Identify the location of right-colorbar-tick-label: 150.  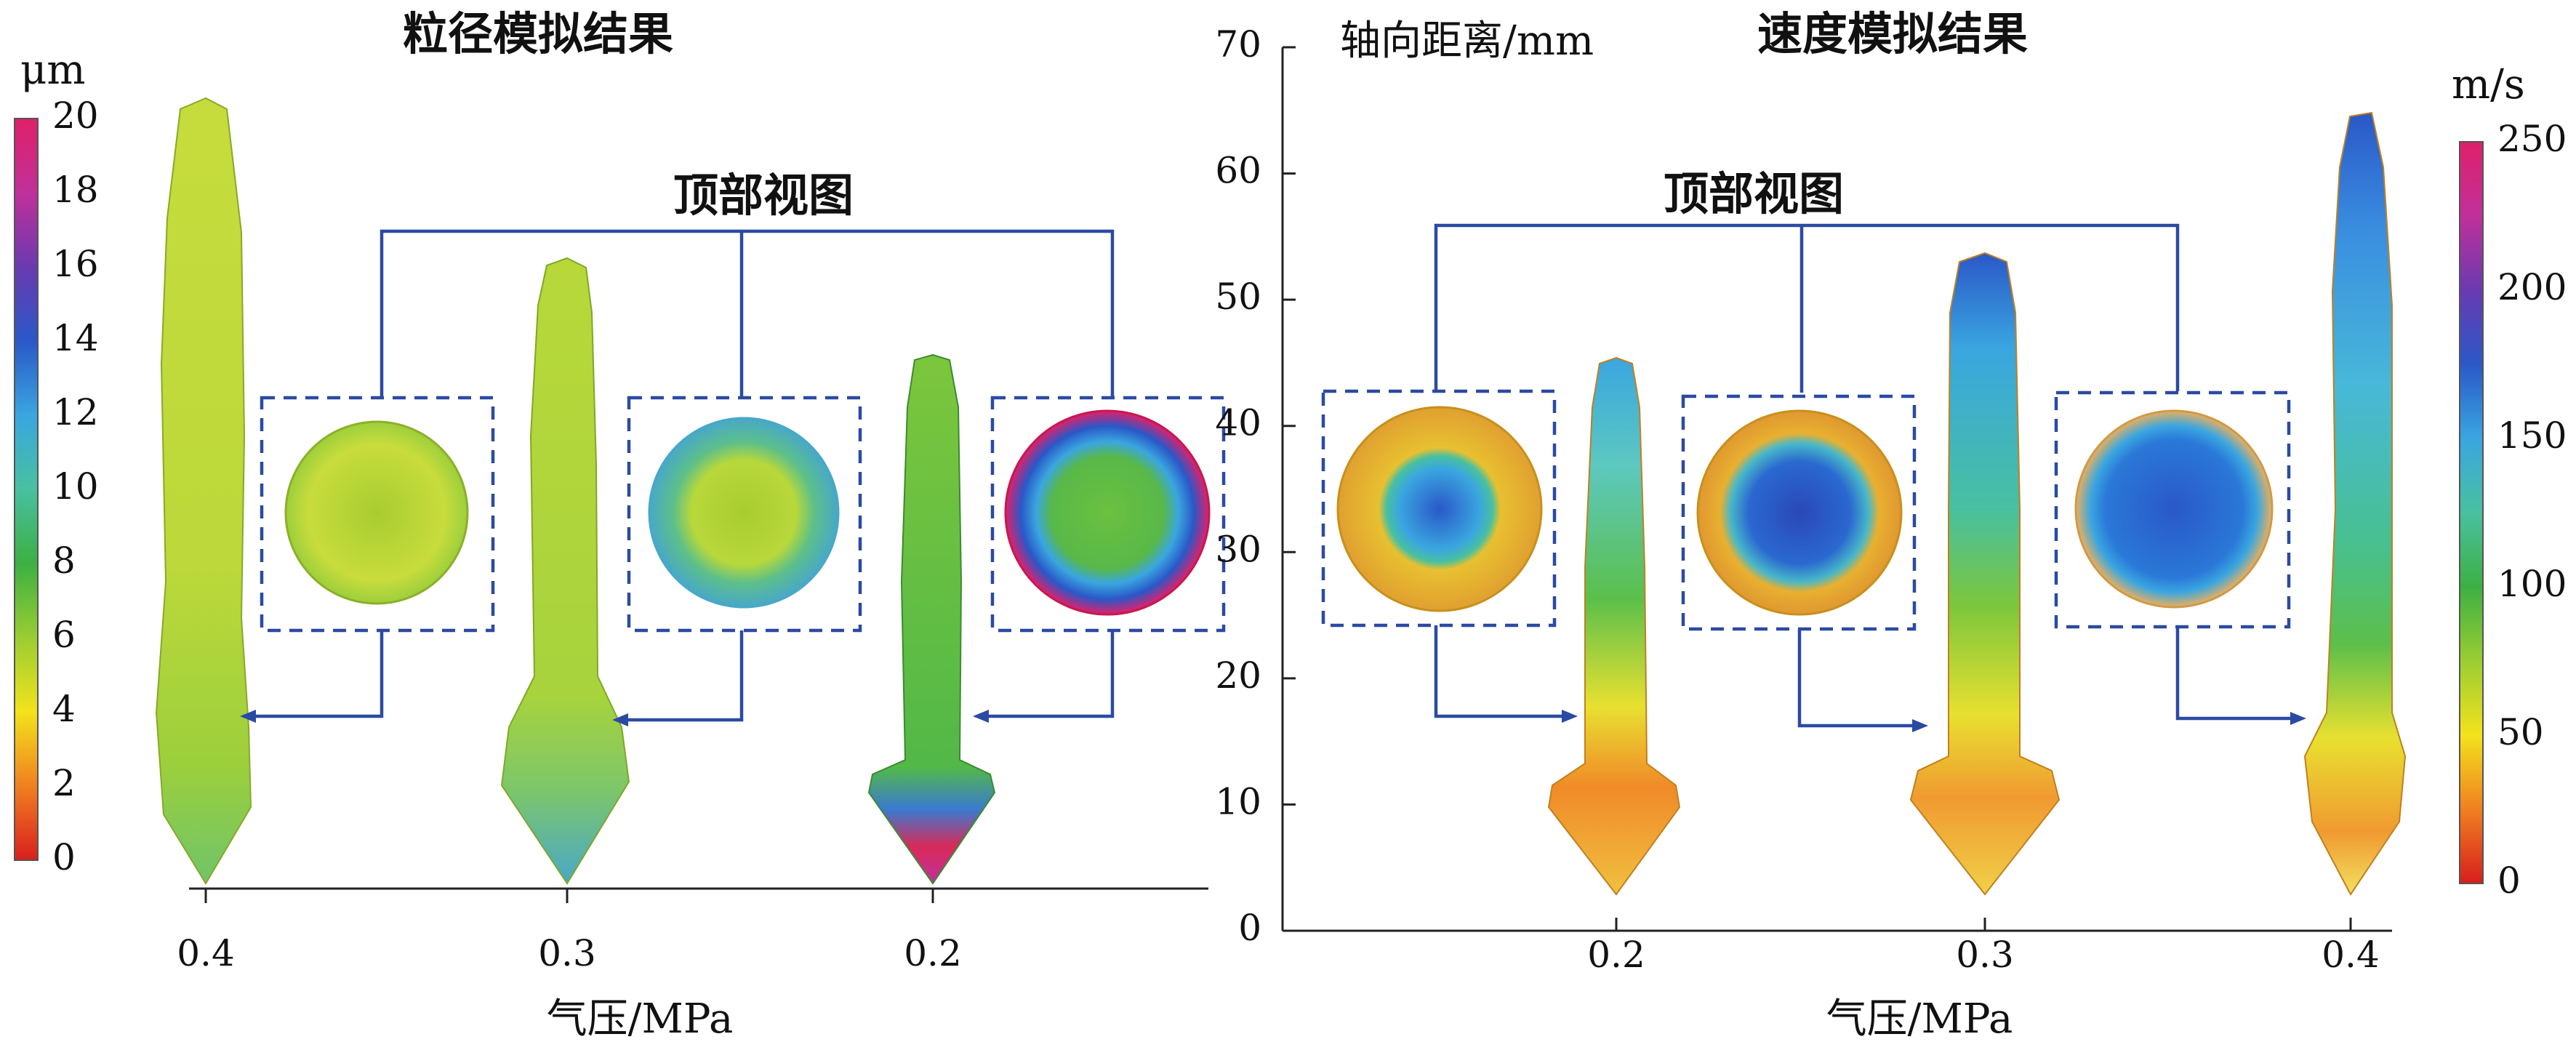
(2532, 435).